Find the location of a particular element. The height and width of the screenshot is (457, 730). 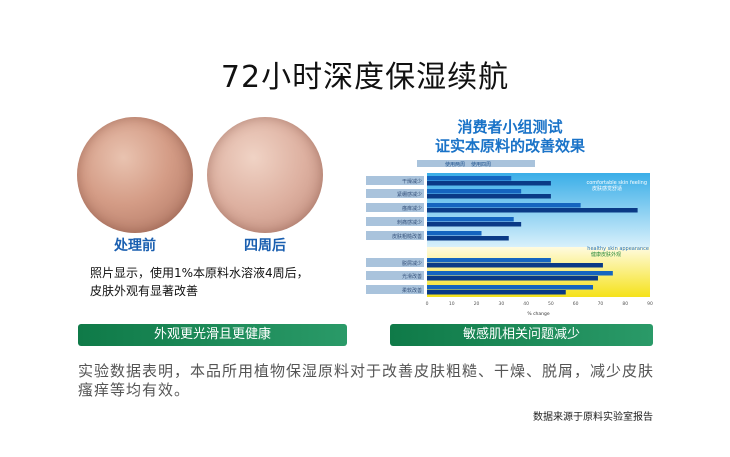

x-tick-label: 70 is located at coordinates (601, 304).